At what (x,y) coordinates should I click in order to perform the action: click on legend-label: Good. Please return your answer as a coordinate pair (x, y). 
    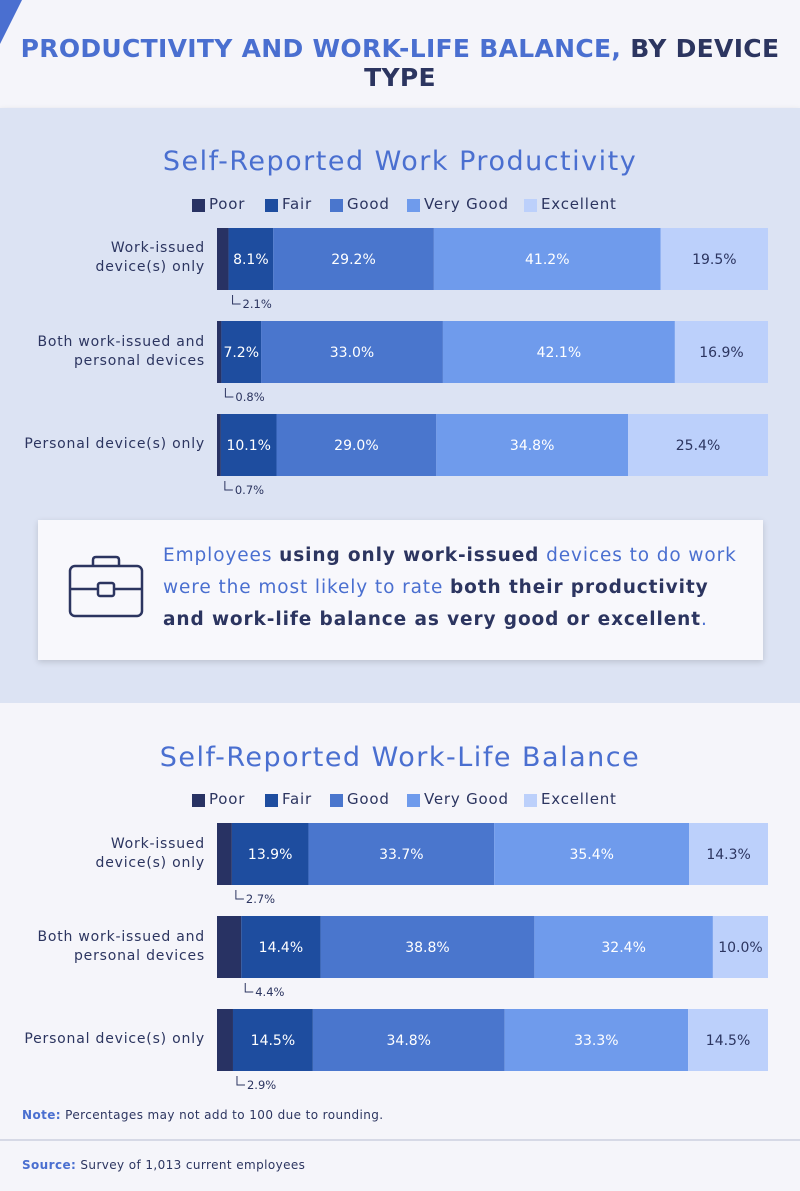
    Looking at the image, I should click on (368, 799).